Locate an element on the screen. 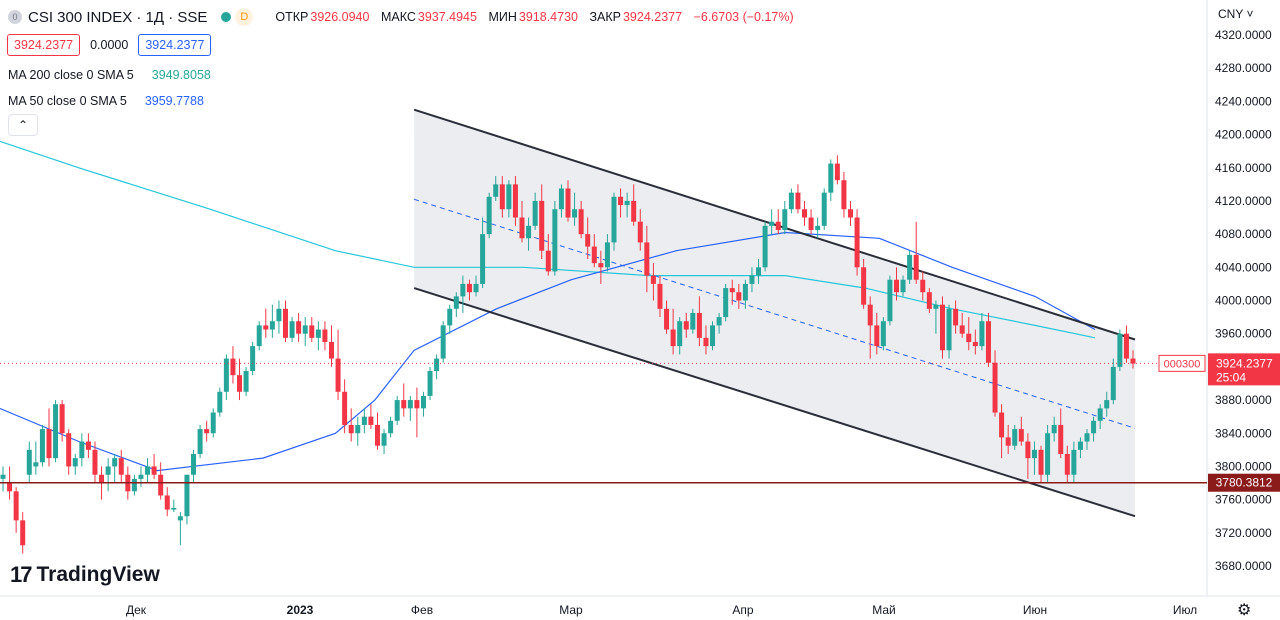 This screenshot has height=620, width=1280. high-label: МАКС is located at coordinates (398, 17).